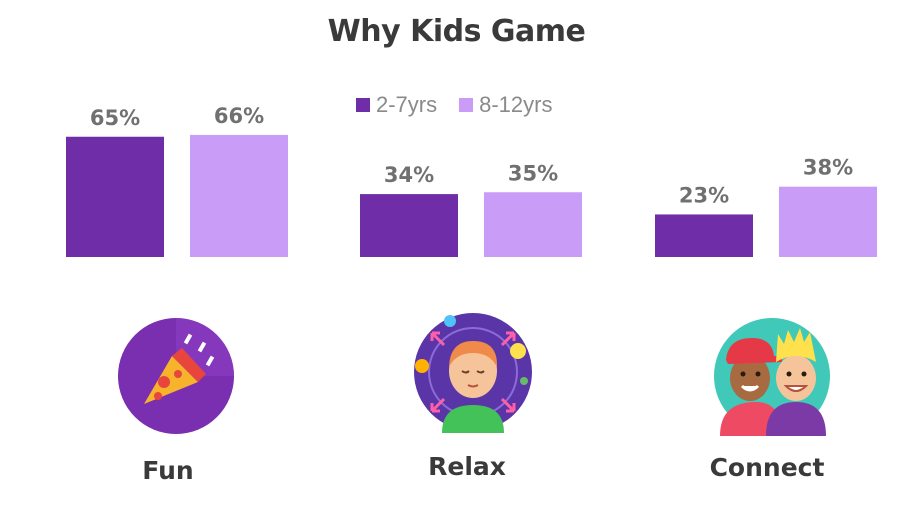 Image resolution: width=913 pixels, height=518 pixels. What do you see at coordinates (407, 104) in the screenshot?
I see `legend-label-series-1: 2-7yrs` at bounding box center [407, 104].